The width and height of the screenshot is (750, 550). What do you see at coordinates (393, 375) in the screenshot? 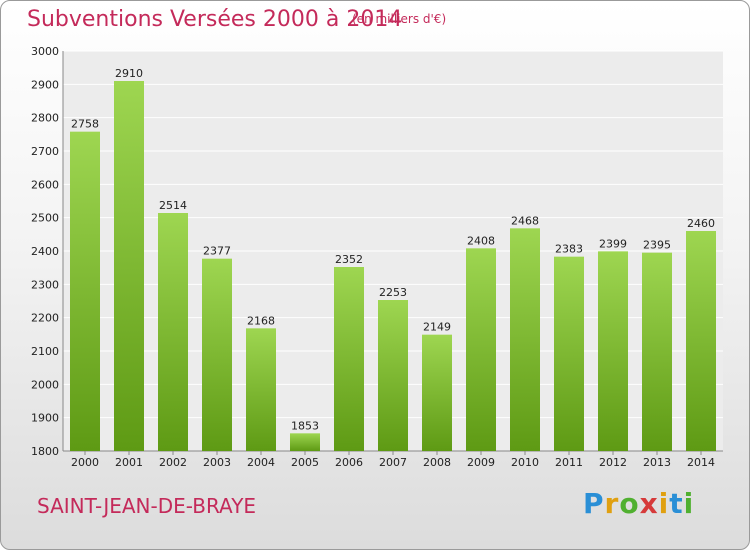
I see `bar-2007` at bounding box center [393, 375].